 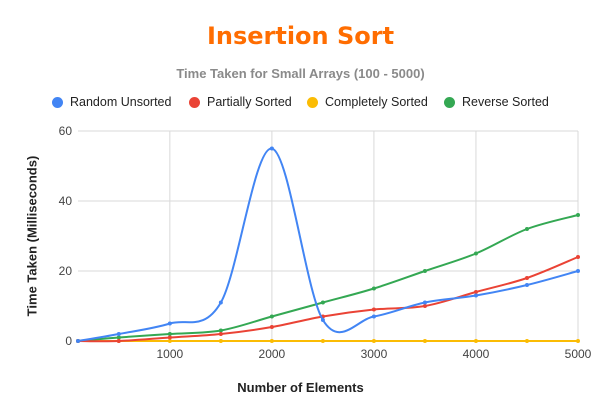 What do you see at coordinates (66, 201) in the screenshot?
I see `y-tick-label: 40` at bounding box center [66, 201].